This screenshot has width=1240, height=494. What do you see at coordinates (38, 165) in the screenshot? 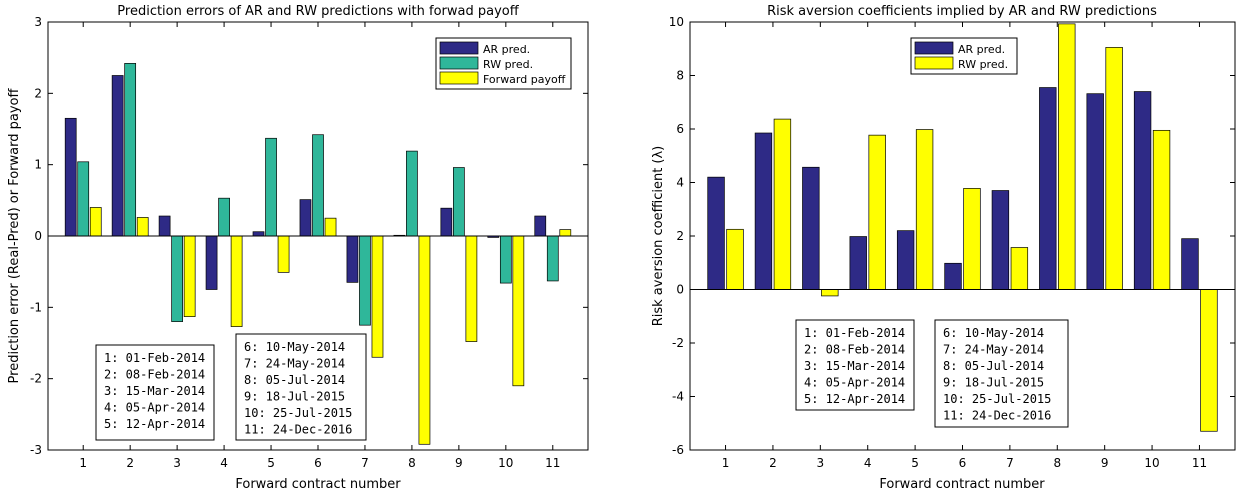
I see `y-tick-label: 1` at bounding box center [38, 165].